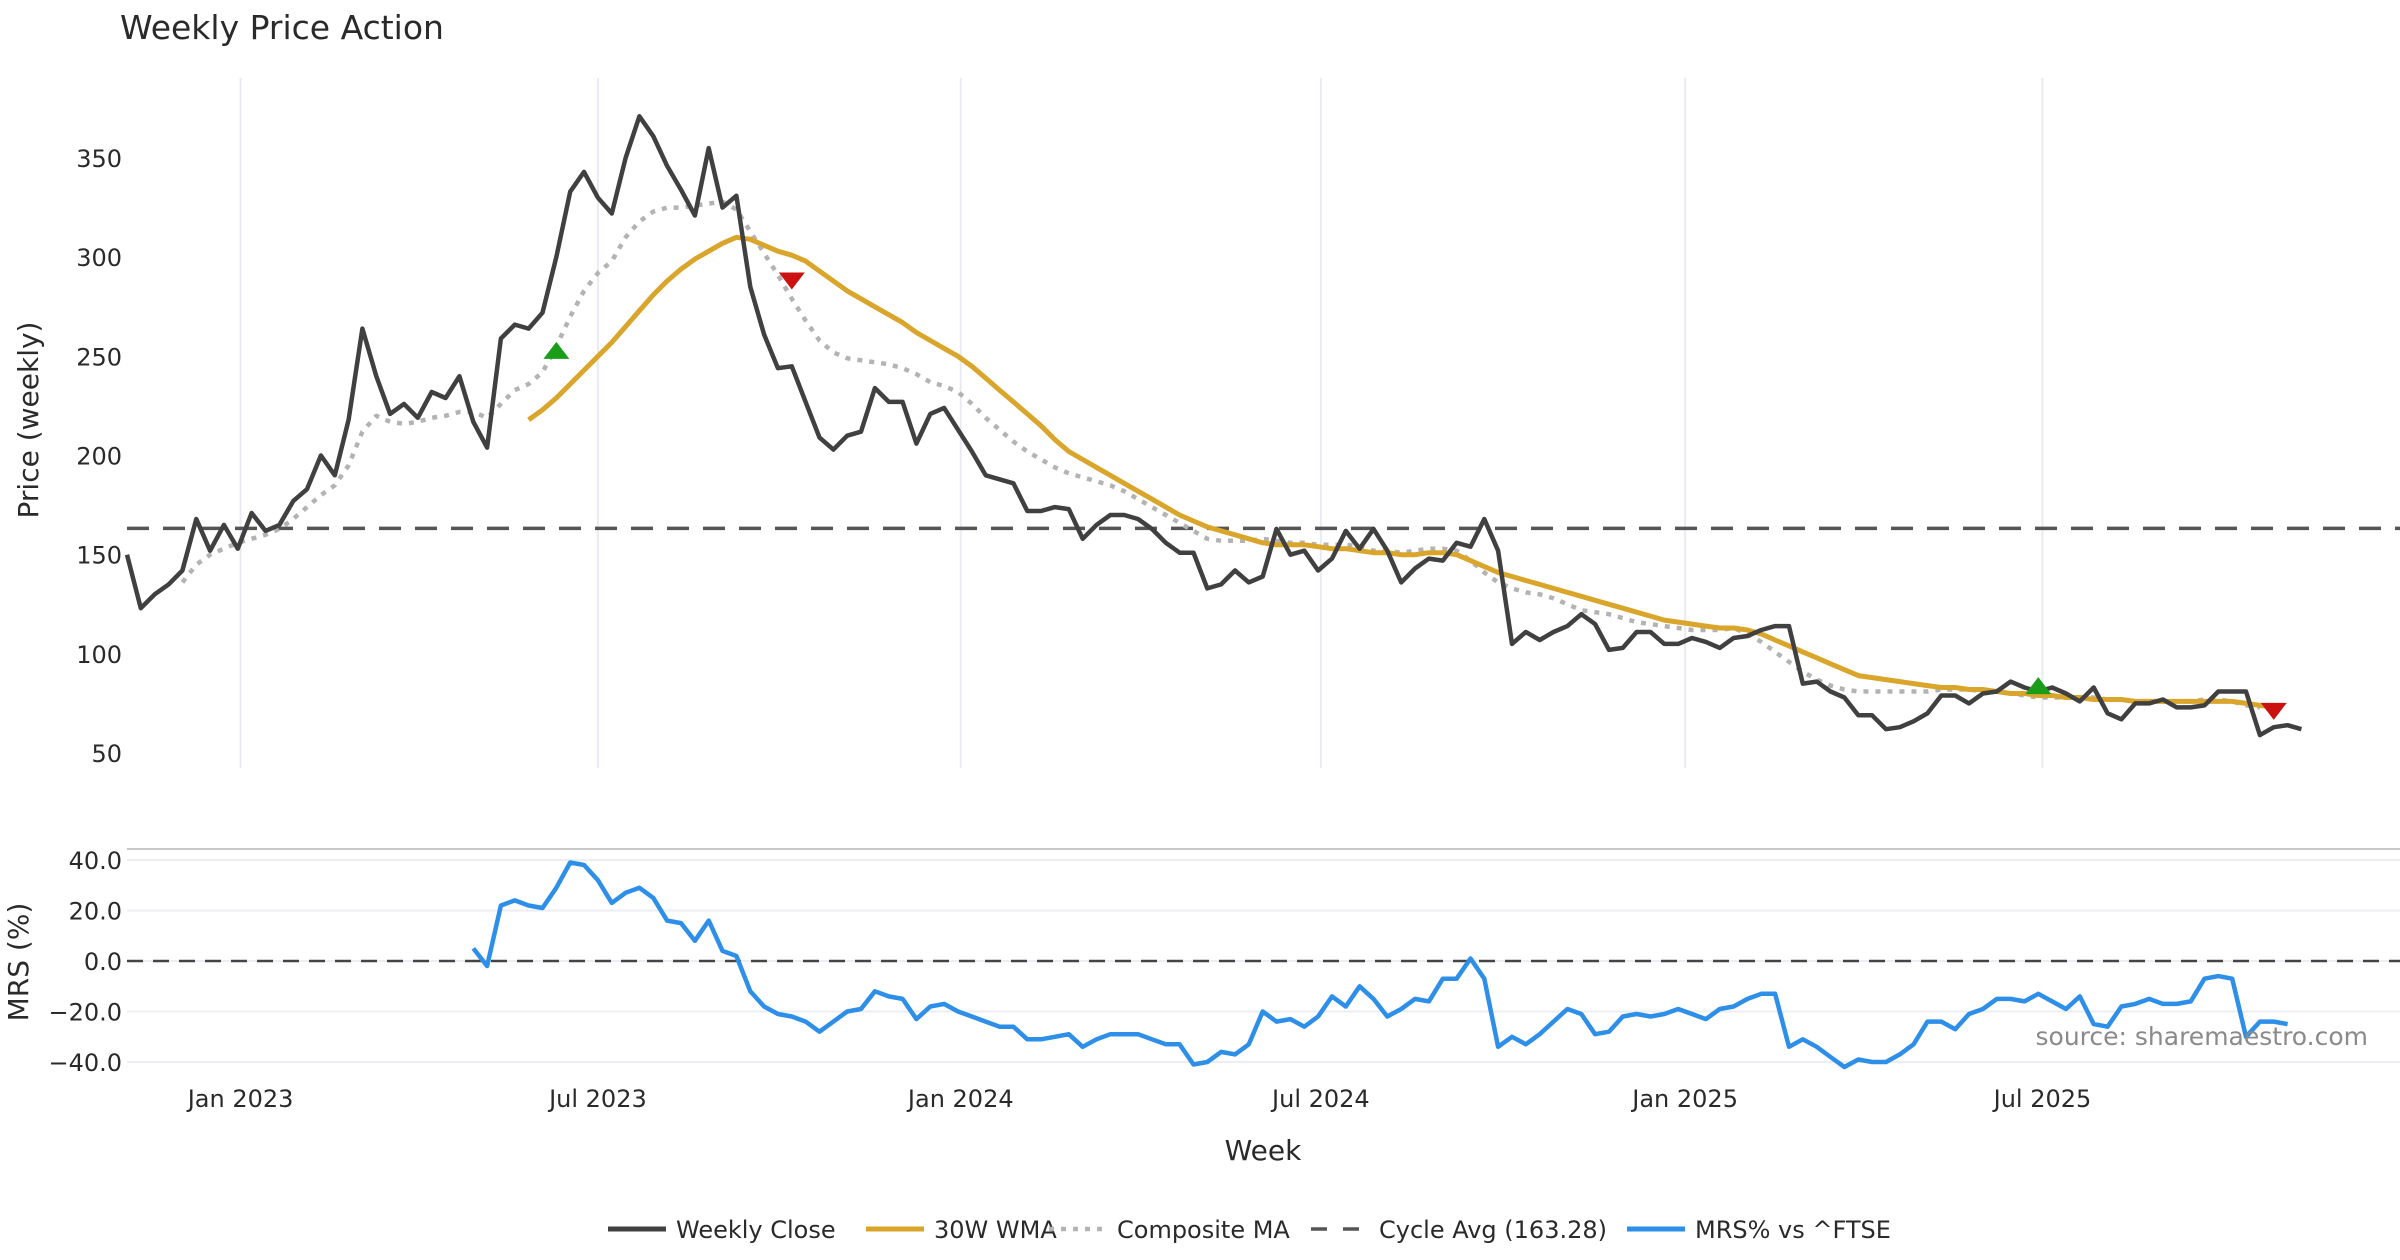 The image size is (2400, 1260). I want to click on legend-item: 30W WMA, so click(961, 1230).